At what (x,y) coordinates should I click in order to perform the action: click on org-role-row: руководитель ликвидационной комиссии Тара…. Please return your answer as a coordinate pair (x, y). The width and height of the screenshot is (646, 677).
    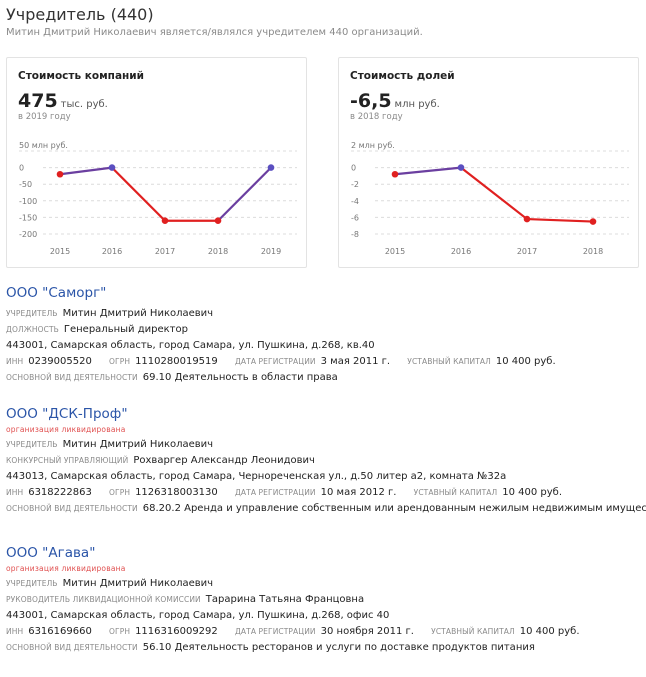
    Looking at the image, I should click on (324, 599).